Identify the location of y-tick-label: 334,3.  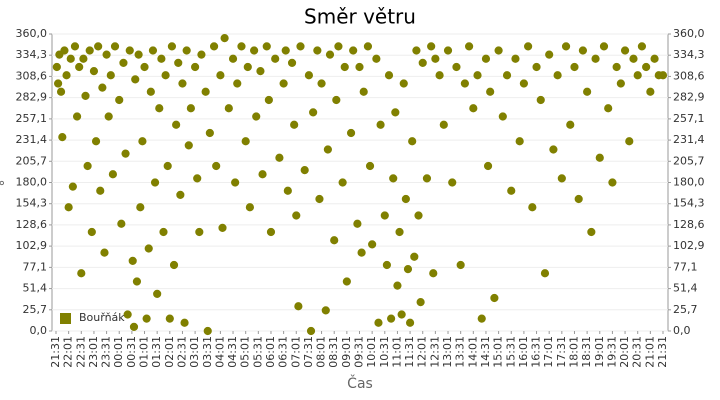
(32, 54).